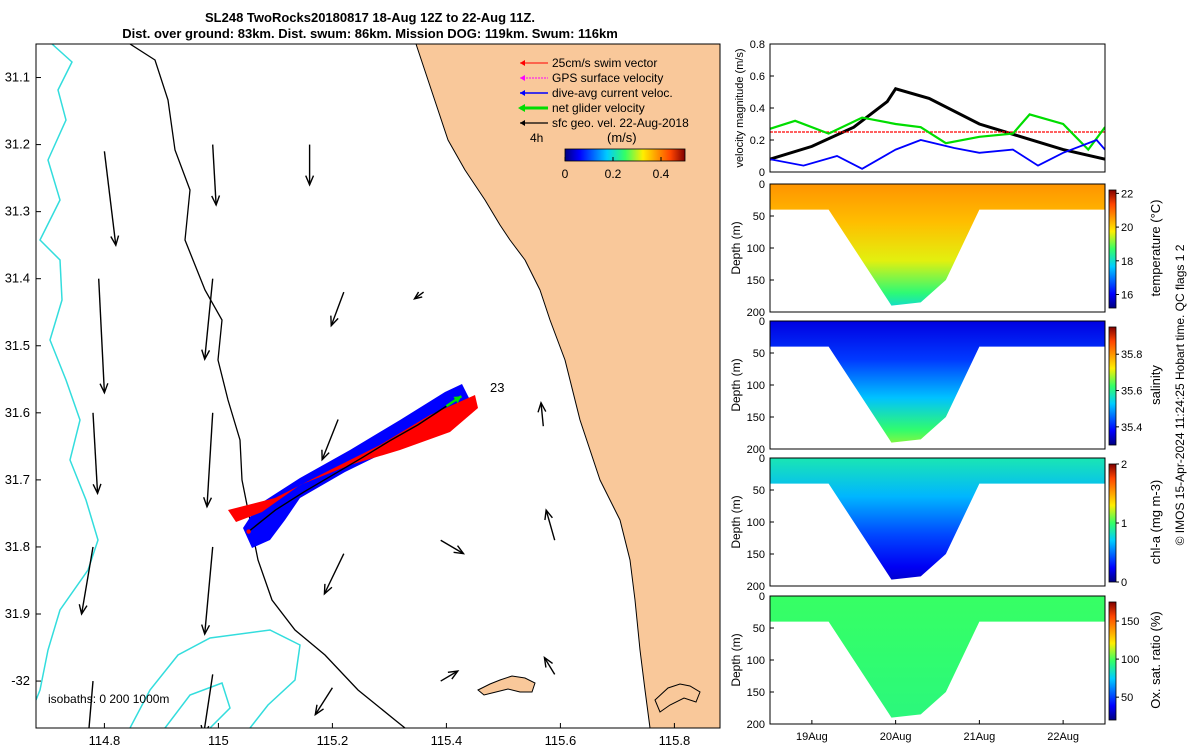 The height and width of the screenshot is (750, 1200). I want to click on isobath-note: isobaths: 0 200 1000m, so click(108, 699).